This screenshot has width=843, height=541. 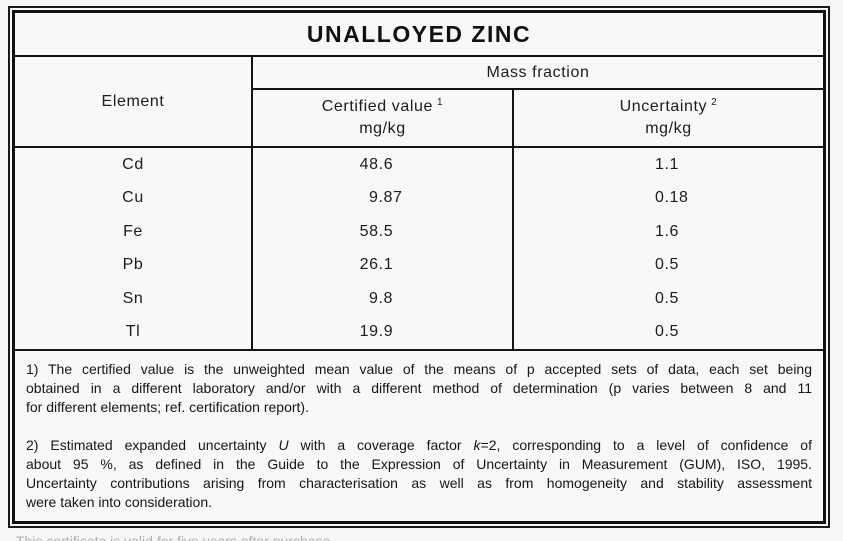 What do you see at coordinates (667, 231) in the screenshot?
I see `uncertainty-cell: 1.6` at bounding box center [667, 231].